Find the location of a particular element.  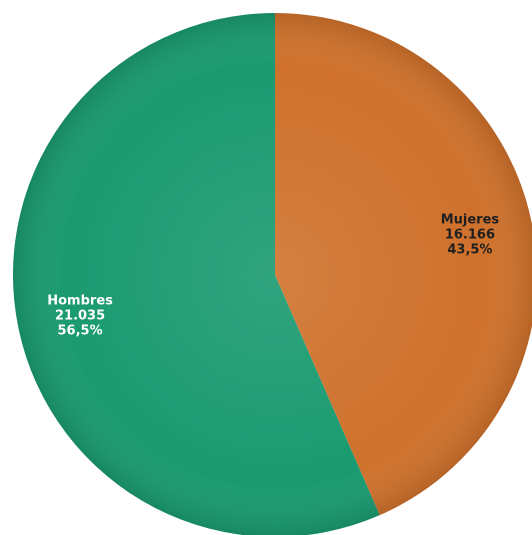

slice-label-name-hombres: Hombres is located at coordinates (80, 301).